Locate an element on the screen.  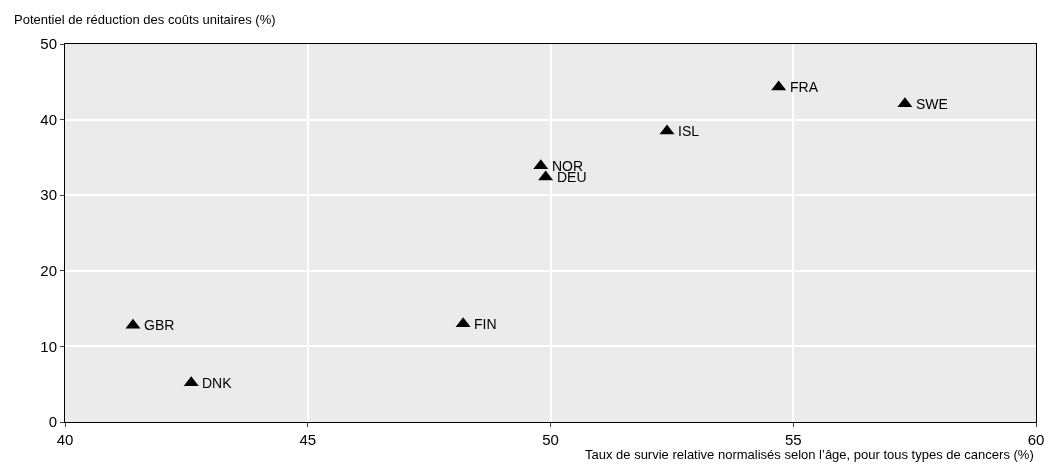
y-tick-label: 40 is located at coordinates (48, 119).